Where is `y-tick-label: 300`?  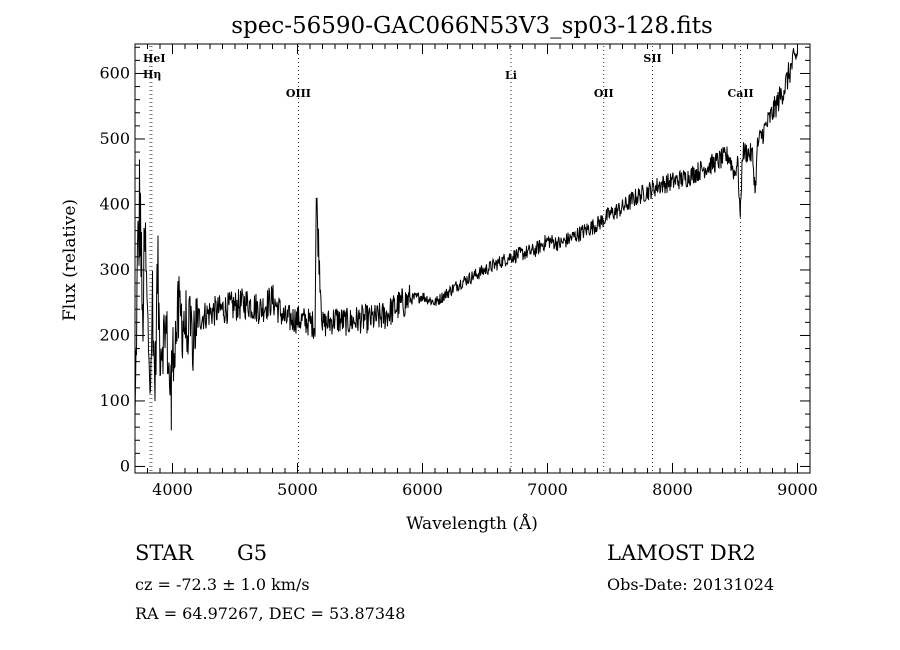 y-tick-label: 300 is located at coordinates (114, 269).